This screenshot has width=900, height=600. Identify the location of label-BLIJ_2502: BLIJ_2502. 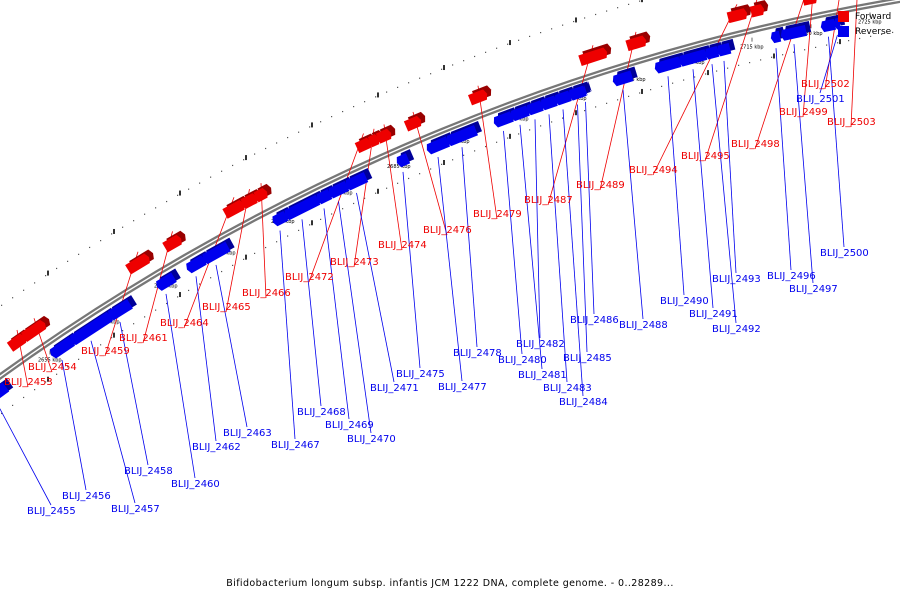
(825, 84).